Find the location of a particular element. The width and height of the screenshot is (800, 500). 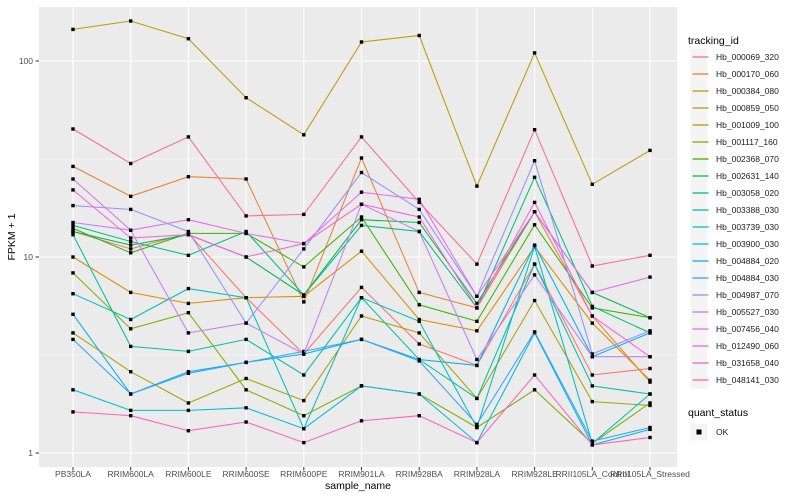

legend-item-label: Hb_012490_060 is located at coordinates (747, 346).